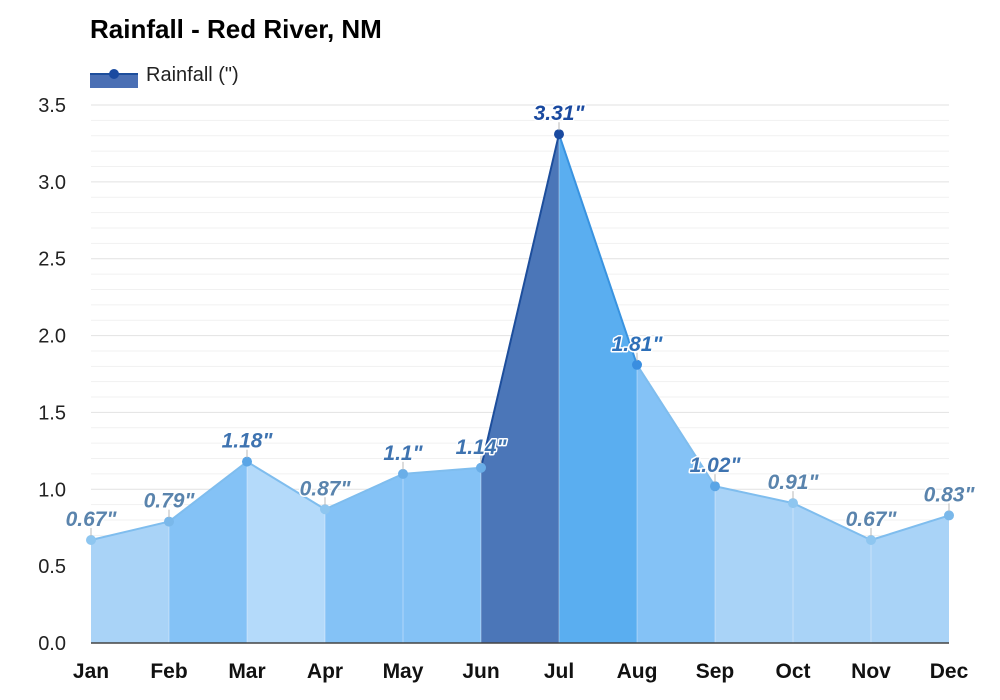  I want to click on x-tick-label: Nov, so click(871, 671).